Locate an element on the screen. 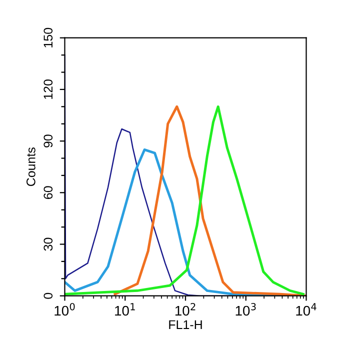 The height and width of the screenshot is (344, 350). y-tick-label: 90 is located at coordinates (48, 141).